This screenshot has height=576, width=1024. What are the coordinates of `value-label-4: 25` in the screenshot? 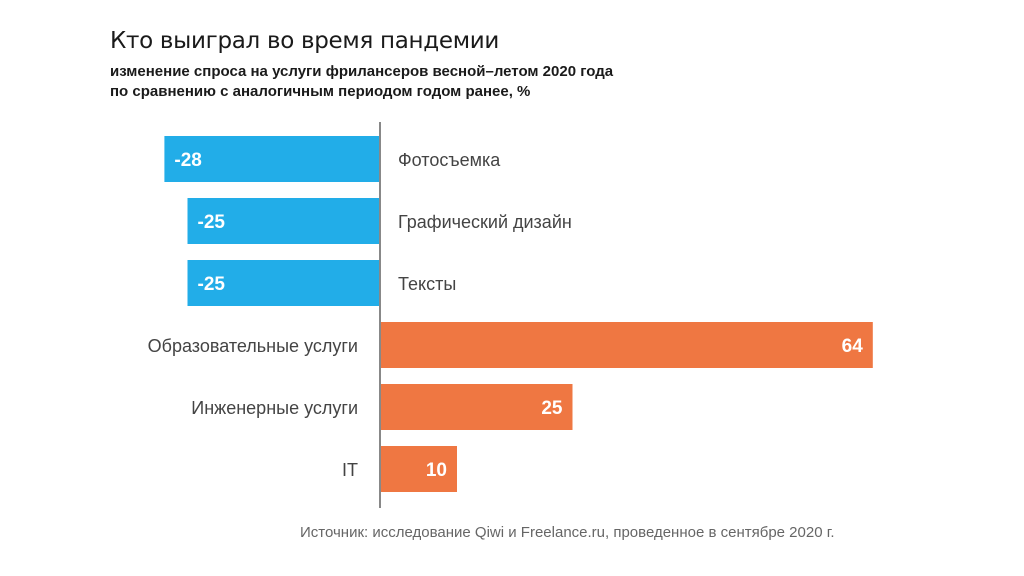 It's located at (552, 408).